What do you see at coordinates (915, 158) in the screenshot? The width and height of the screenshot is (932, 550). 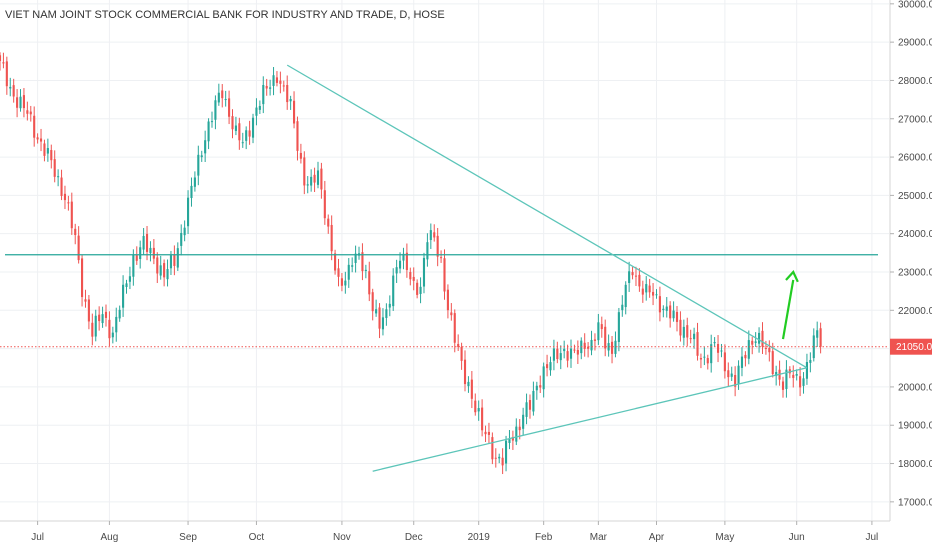 I see `y-tick-label: 26000.0` at bounding box center [915, 158].